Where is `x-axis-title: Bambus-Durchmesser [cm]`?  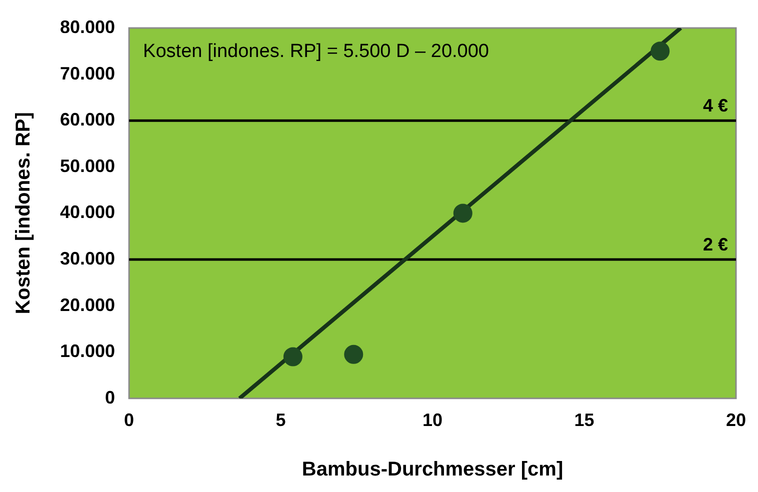
x-axis-title: Bambus-Durchmesser [cm] is located at coordinates (433, 469).